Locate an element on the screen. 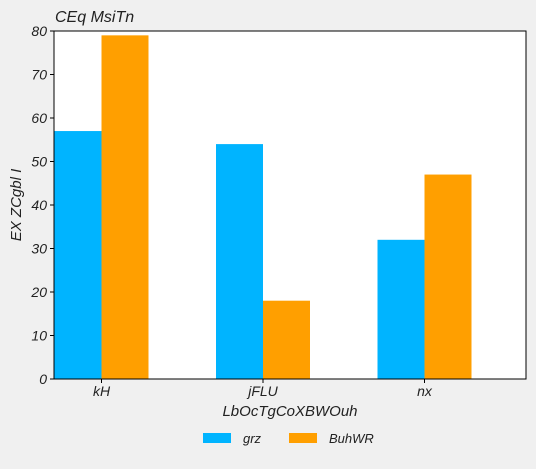 The height and width of the screenshot is (469, 536). bar-grz-kH is located at coordinates (78, 255).